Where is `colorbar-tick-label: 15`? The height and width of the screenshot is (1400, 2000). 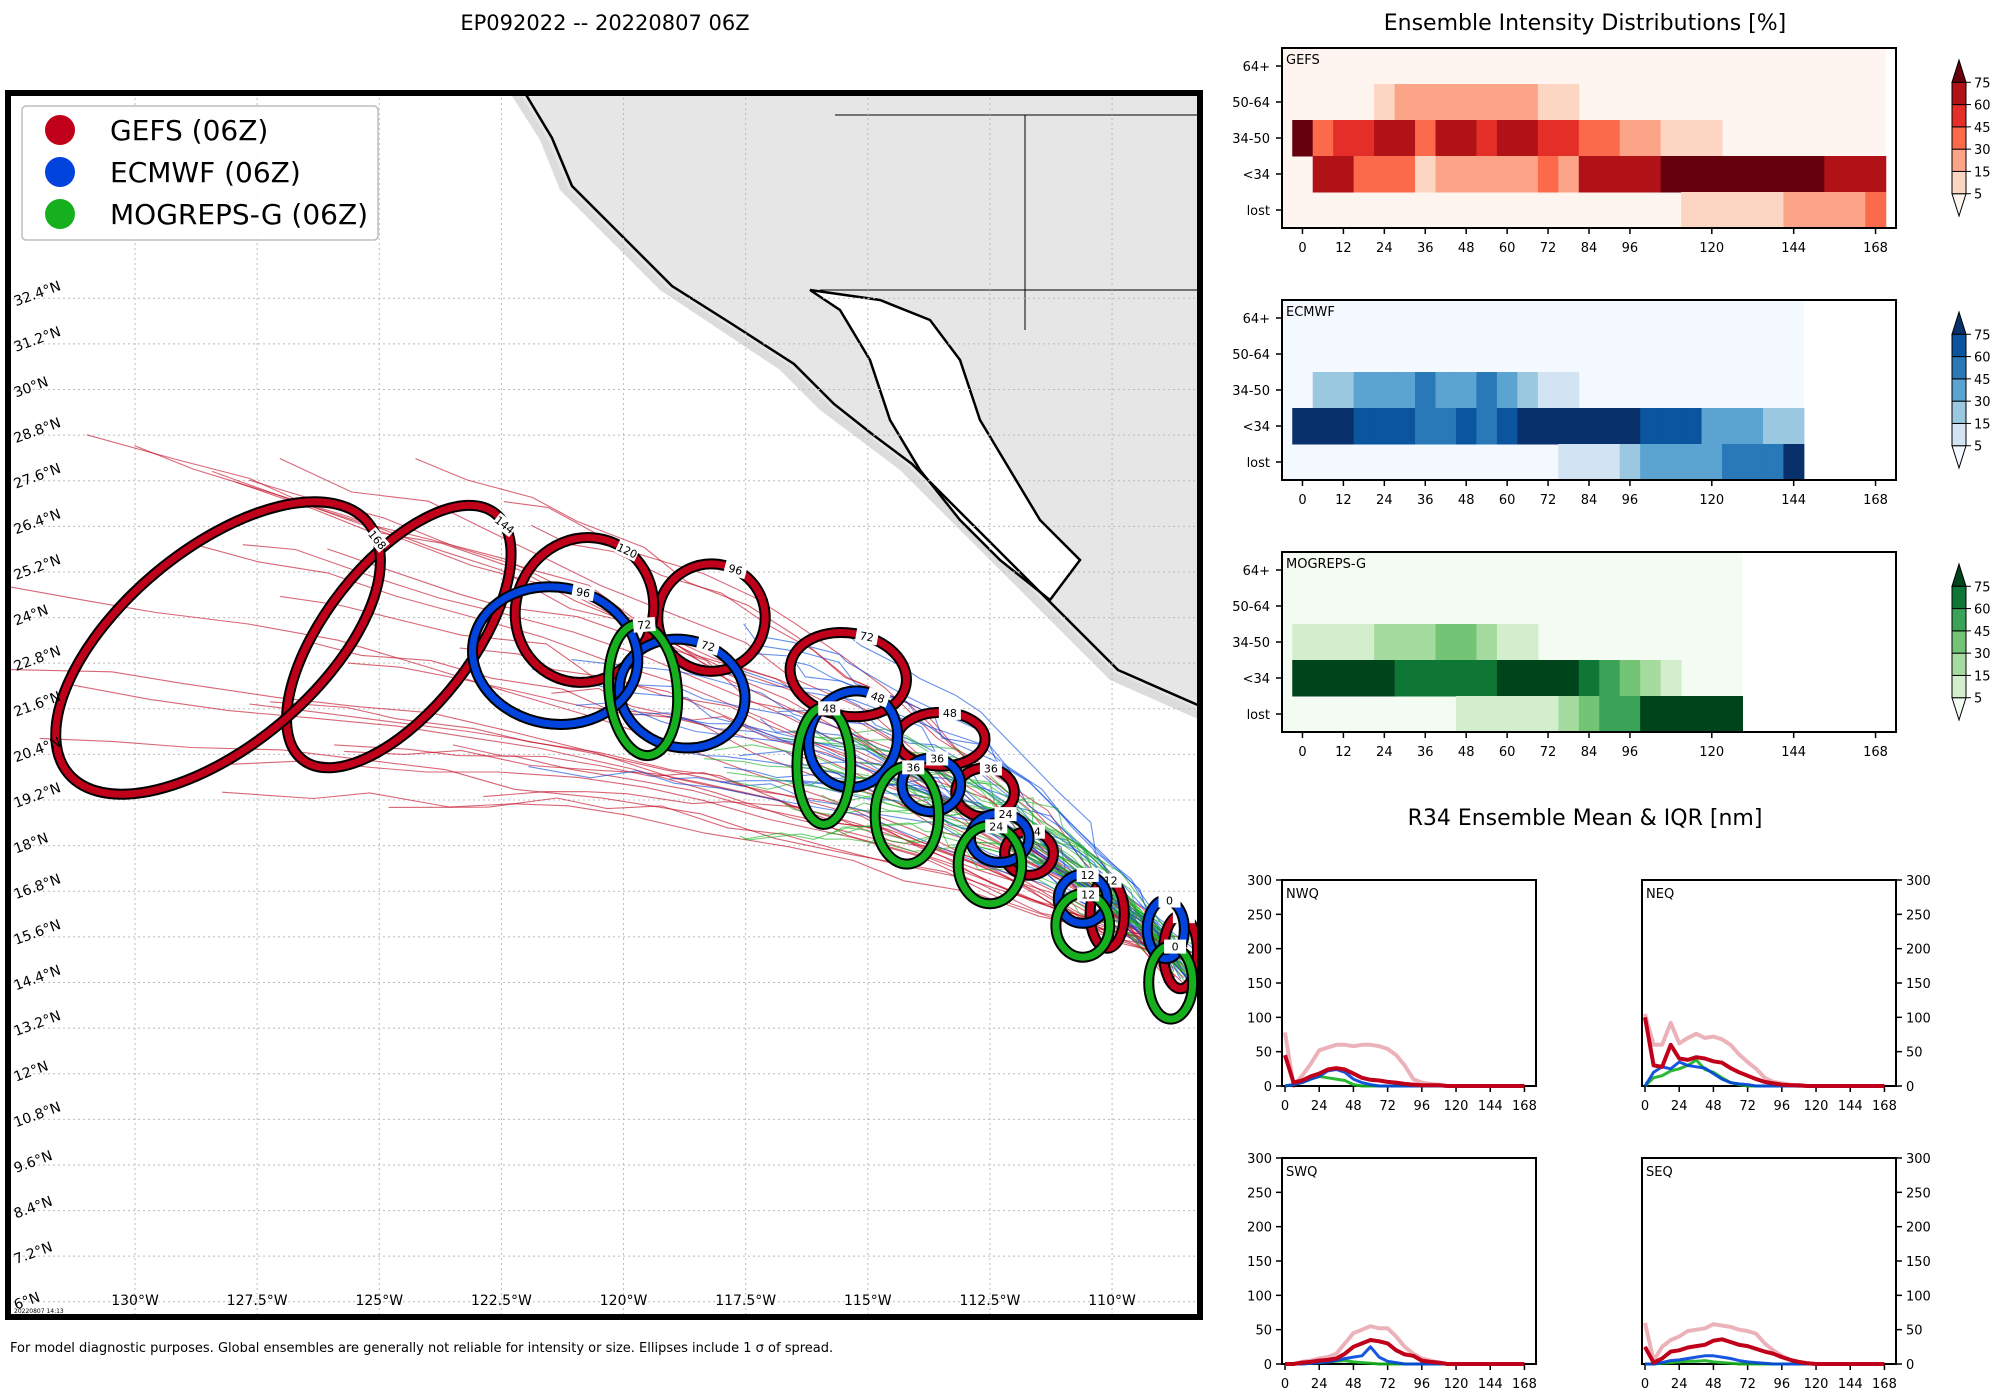
colorbar-tick-label: 15 is located at coordinates (1982, 676).